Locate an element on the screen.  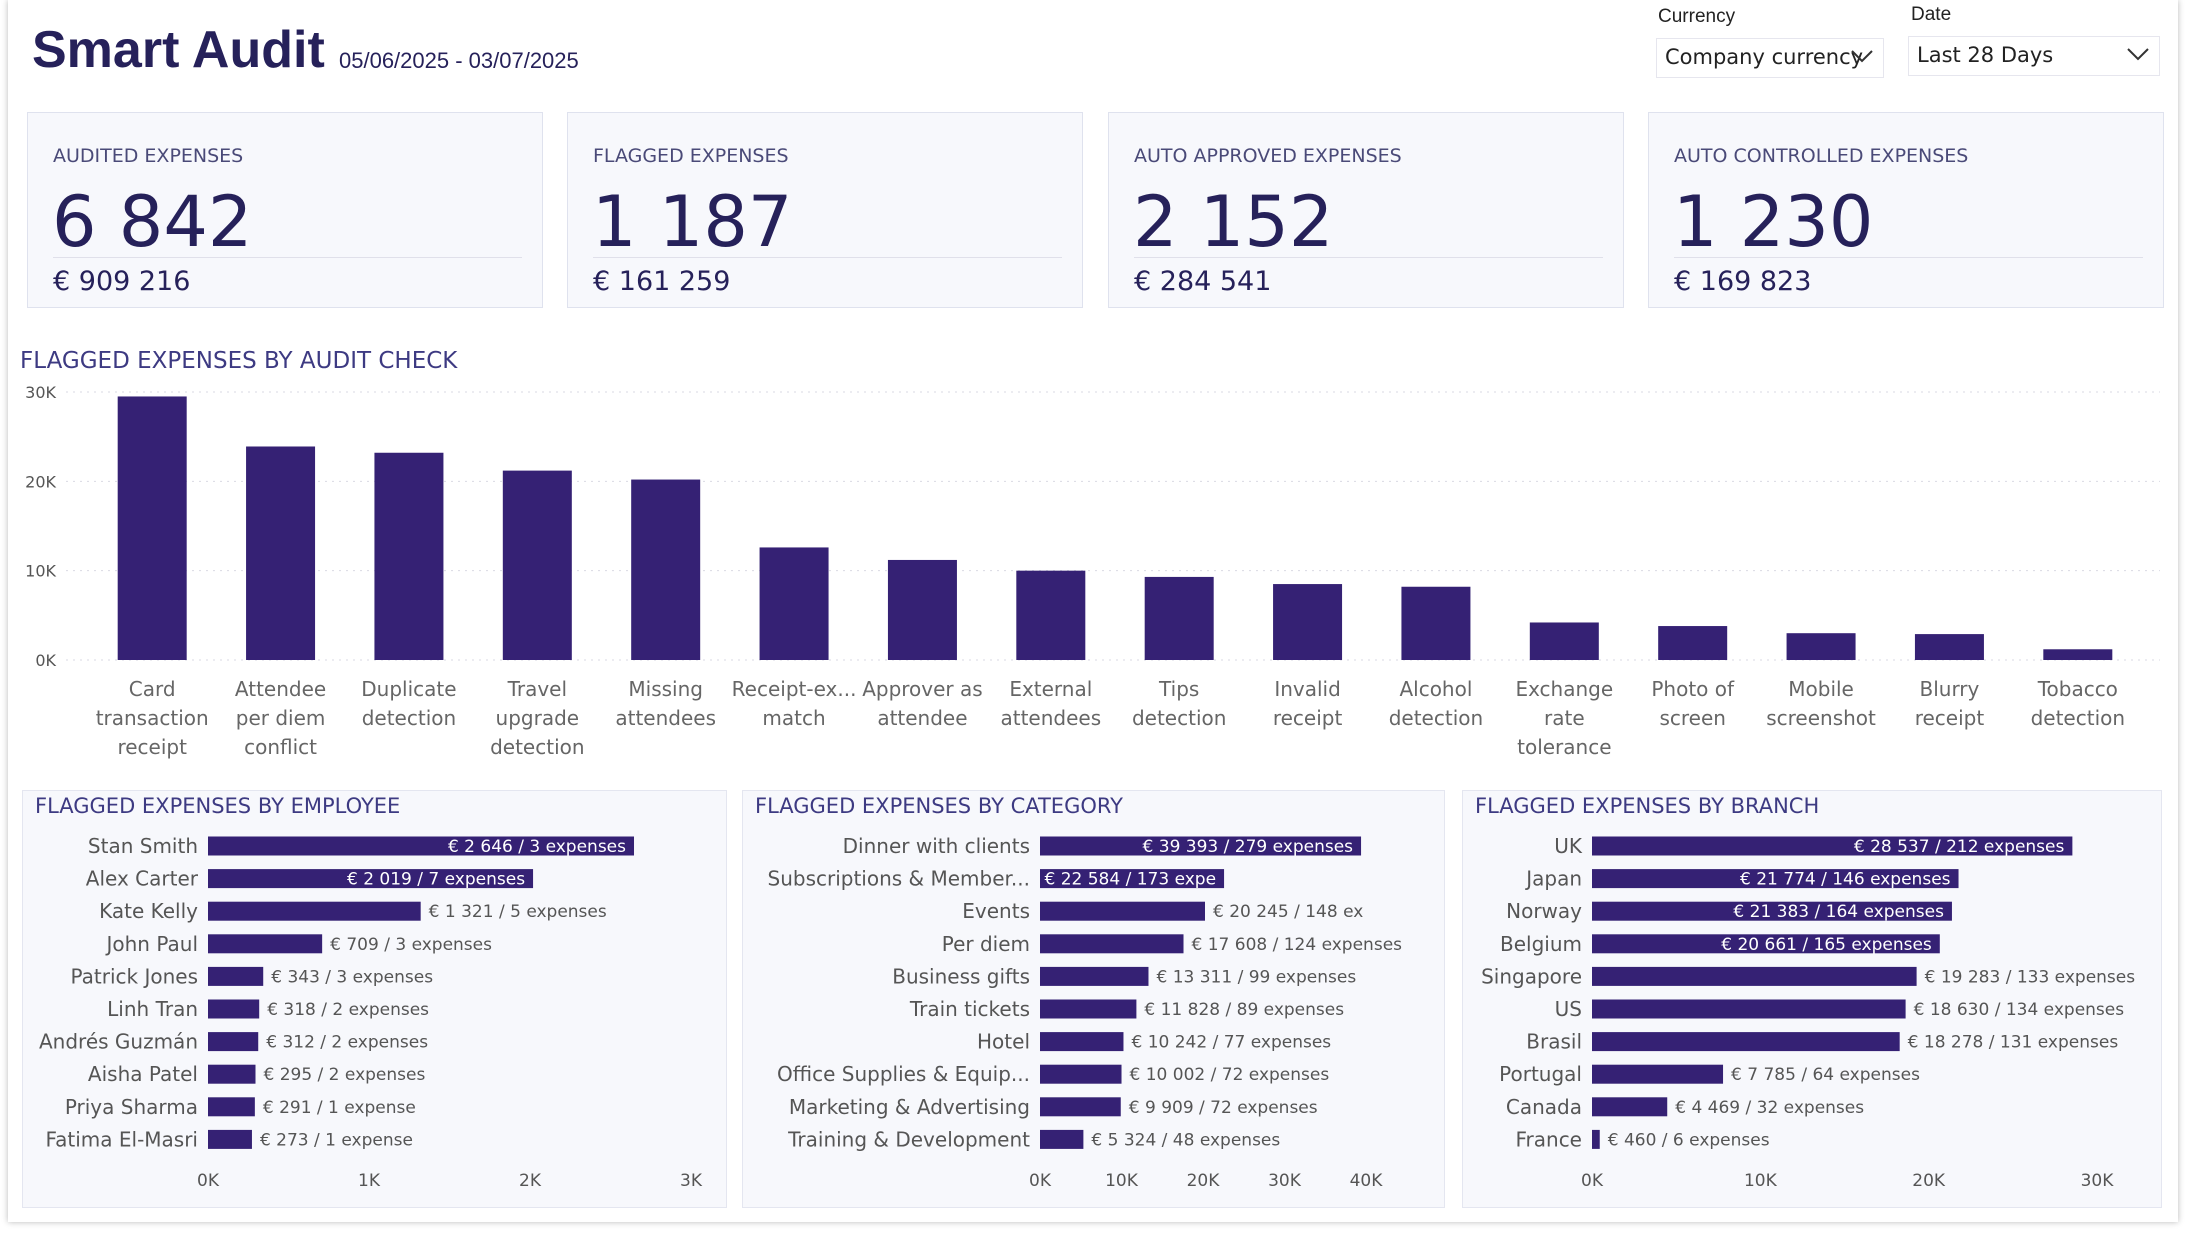
x-category-label: Attendee is located at coordinates (280, 689).